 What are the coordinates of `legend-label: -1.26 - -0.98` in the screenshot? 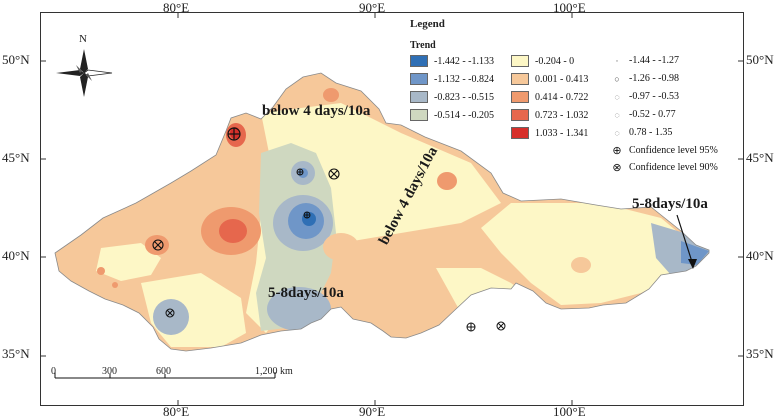 It's located at (654, 78).